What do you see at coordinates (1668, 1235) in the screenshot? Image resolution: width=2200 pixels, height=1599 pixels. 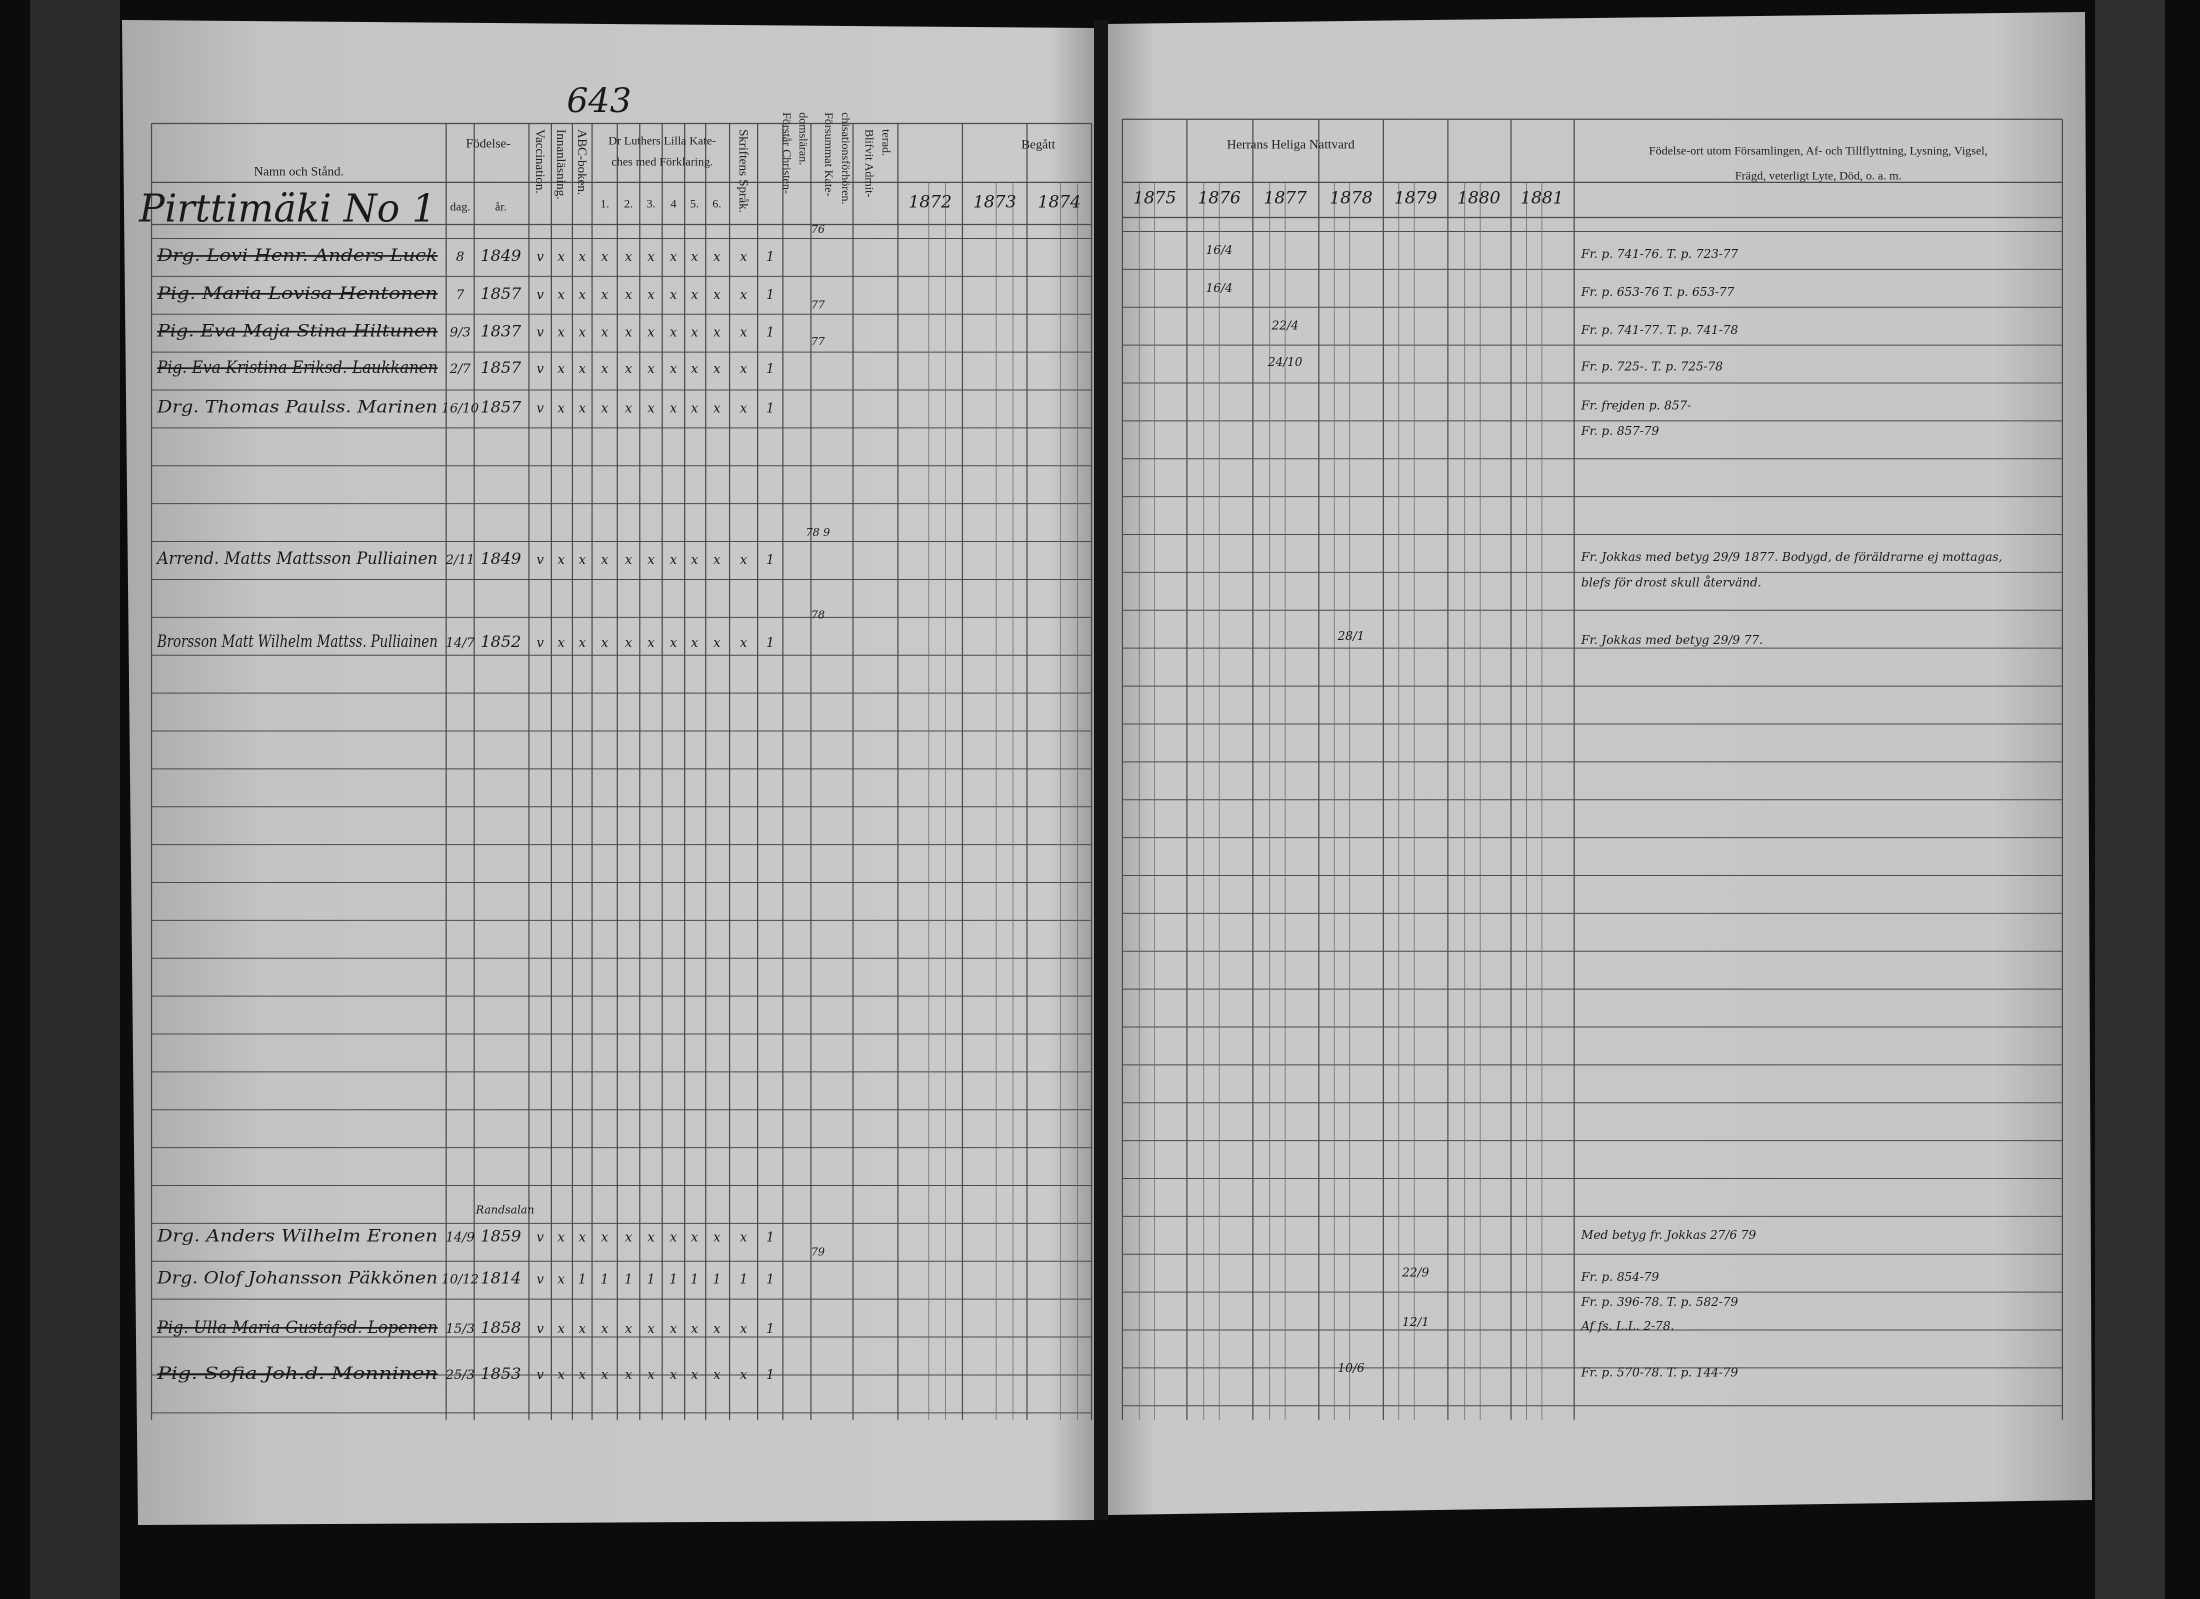 I see `remark-note: Med betyg fr. Jokkas 27/6 79` at bounding box center [1668, 1235].